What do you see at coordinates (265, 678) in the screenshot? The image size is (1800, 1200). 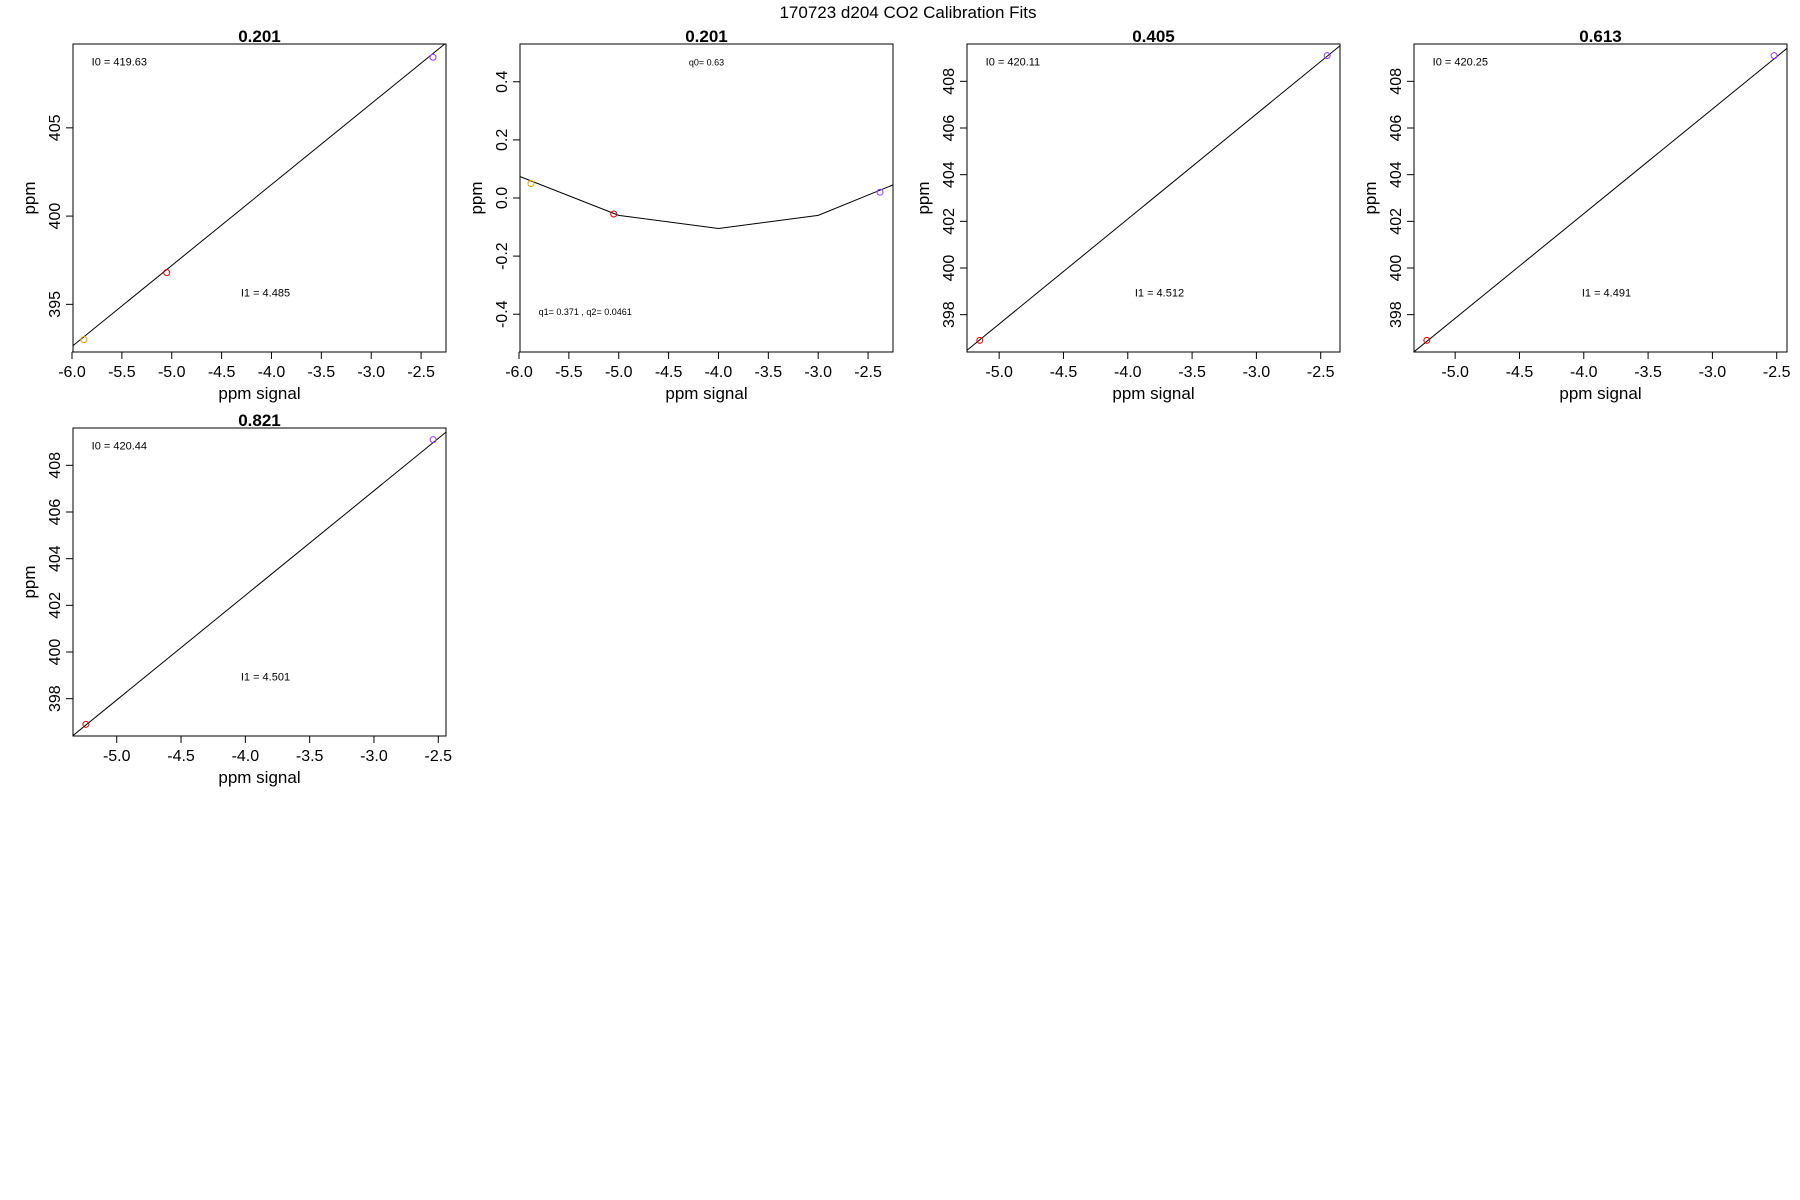 I see `fit-annotation: I1 = 4.501` at bounding box center [265, 678].